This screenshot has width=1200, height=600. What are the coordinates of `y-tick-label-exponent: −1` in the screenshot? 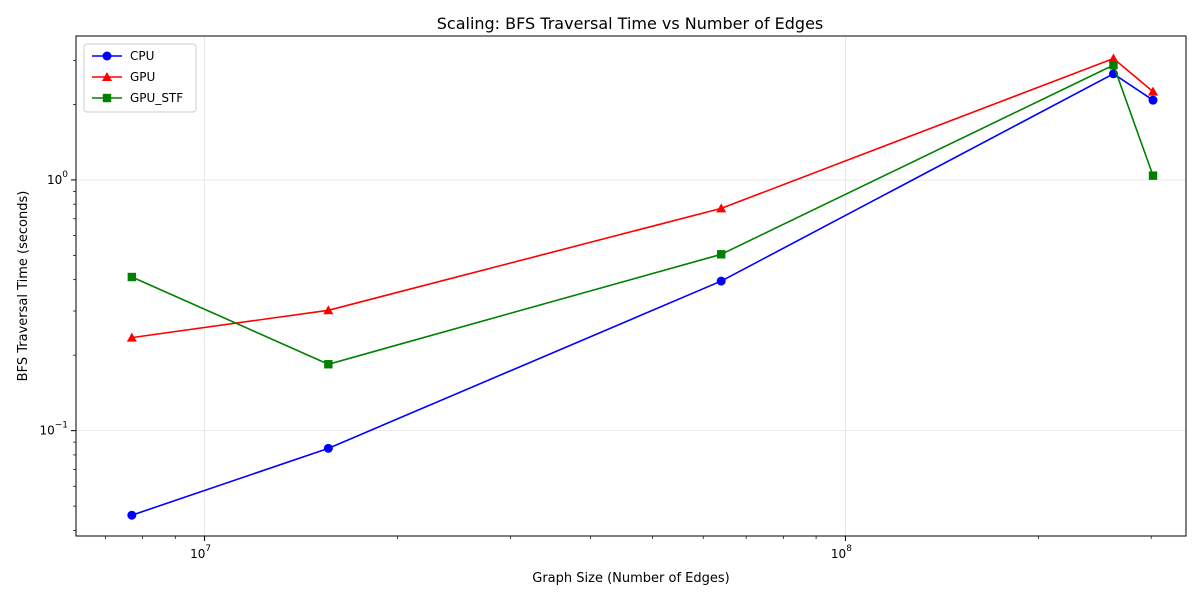 It's located at (61, 426).